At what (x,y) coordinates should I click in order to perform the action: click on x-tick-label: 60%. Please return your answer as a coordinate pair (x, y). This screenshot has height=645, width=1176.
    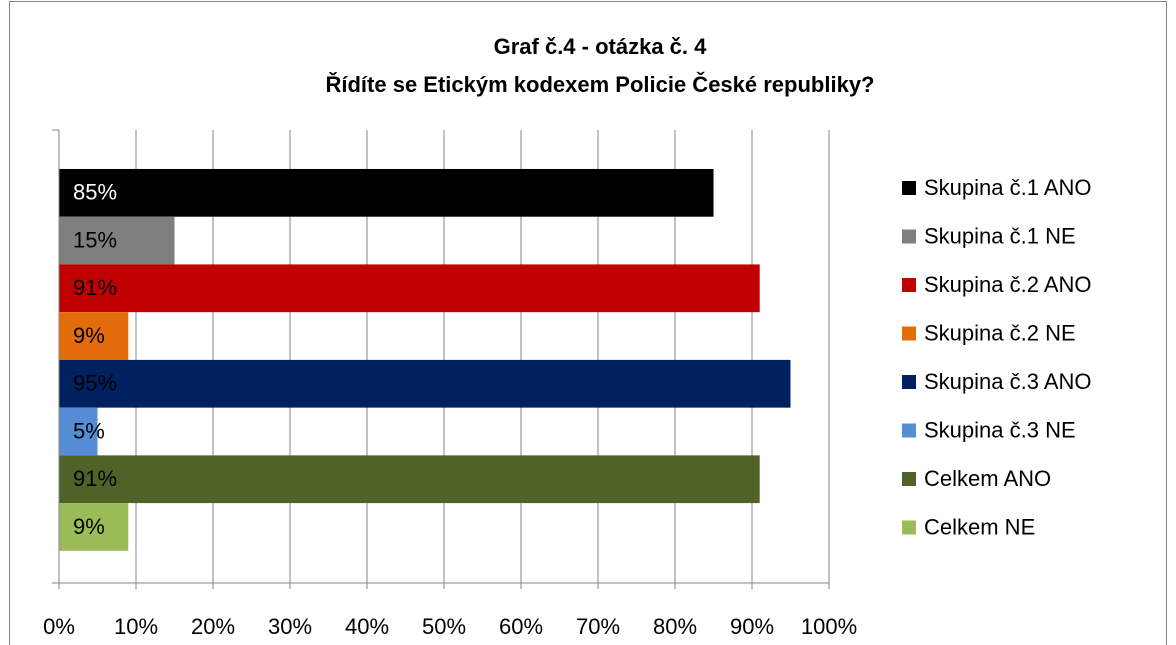
    Looking at the image, I should click on (521, 626).